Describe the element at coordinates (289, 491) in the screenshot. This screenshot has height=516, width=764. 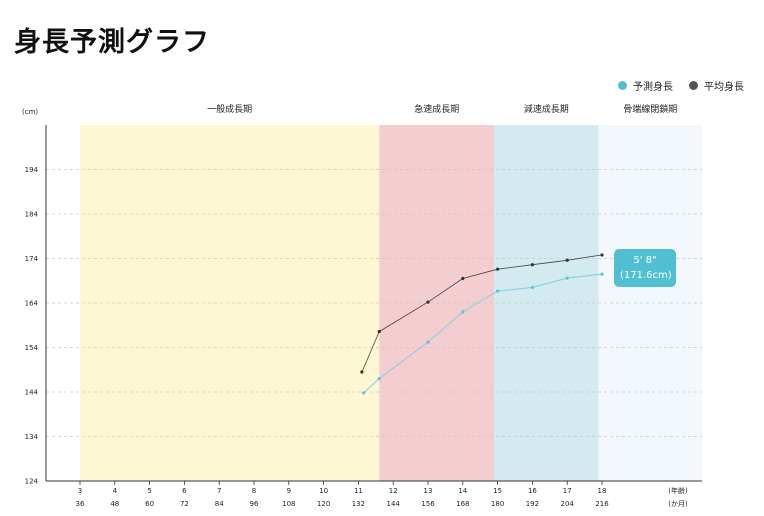
I see `x-tick-label-year-6: 9` at that location.